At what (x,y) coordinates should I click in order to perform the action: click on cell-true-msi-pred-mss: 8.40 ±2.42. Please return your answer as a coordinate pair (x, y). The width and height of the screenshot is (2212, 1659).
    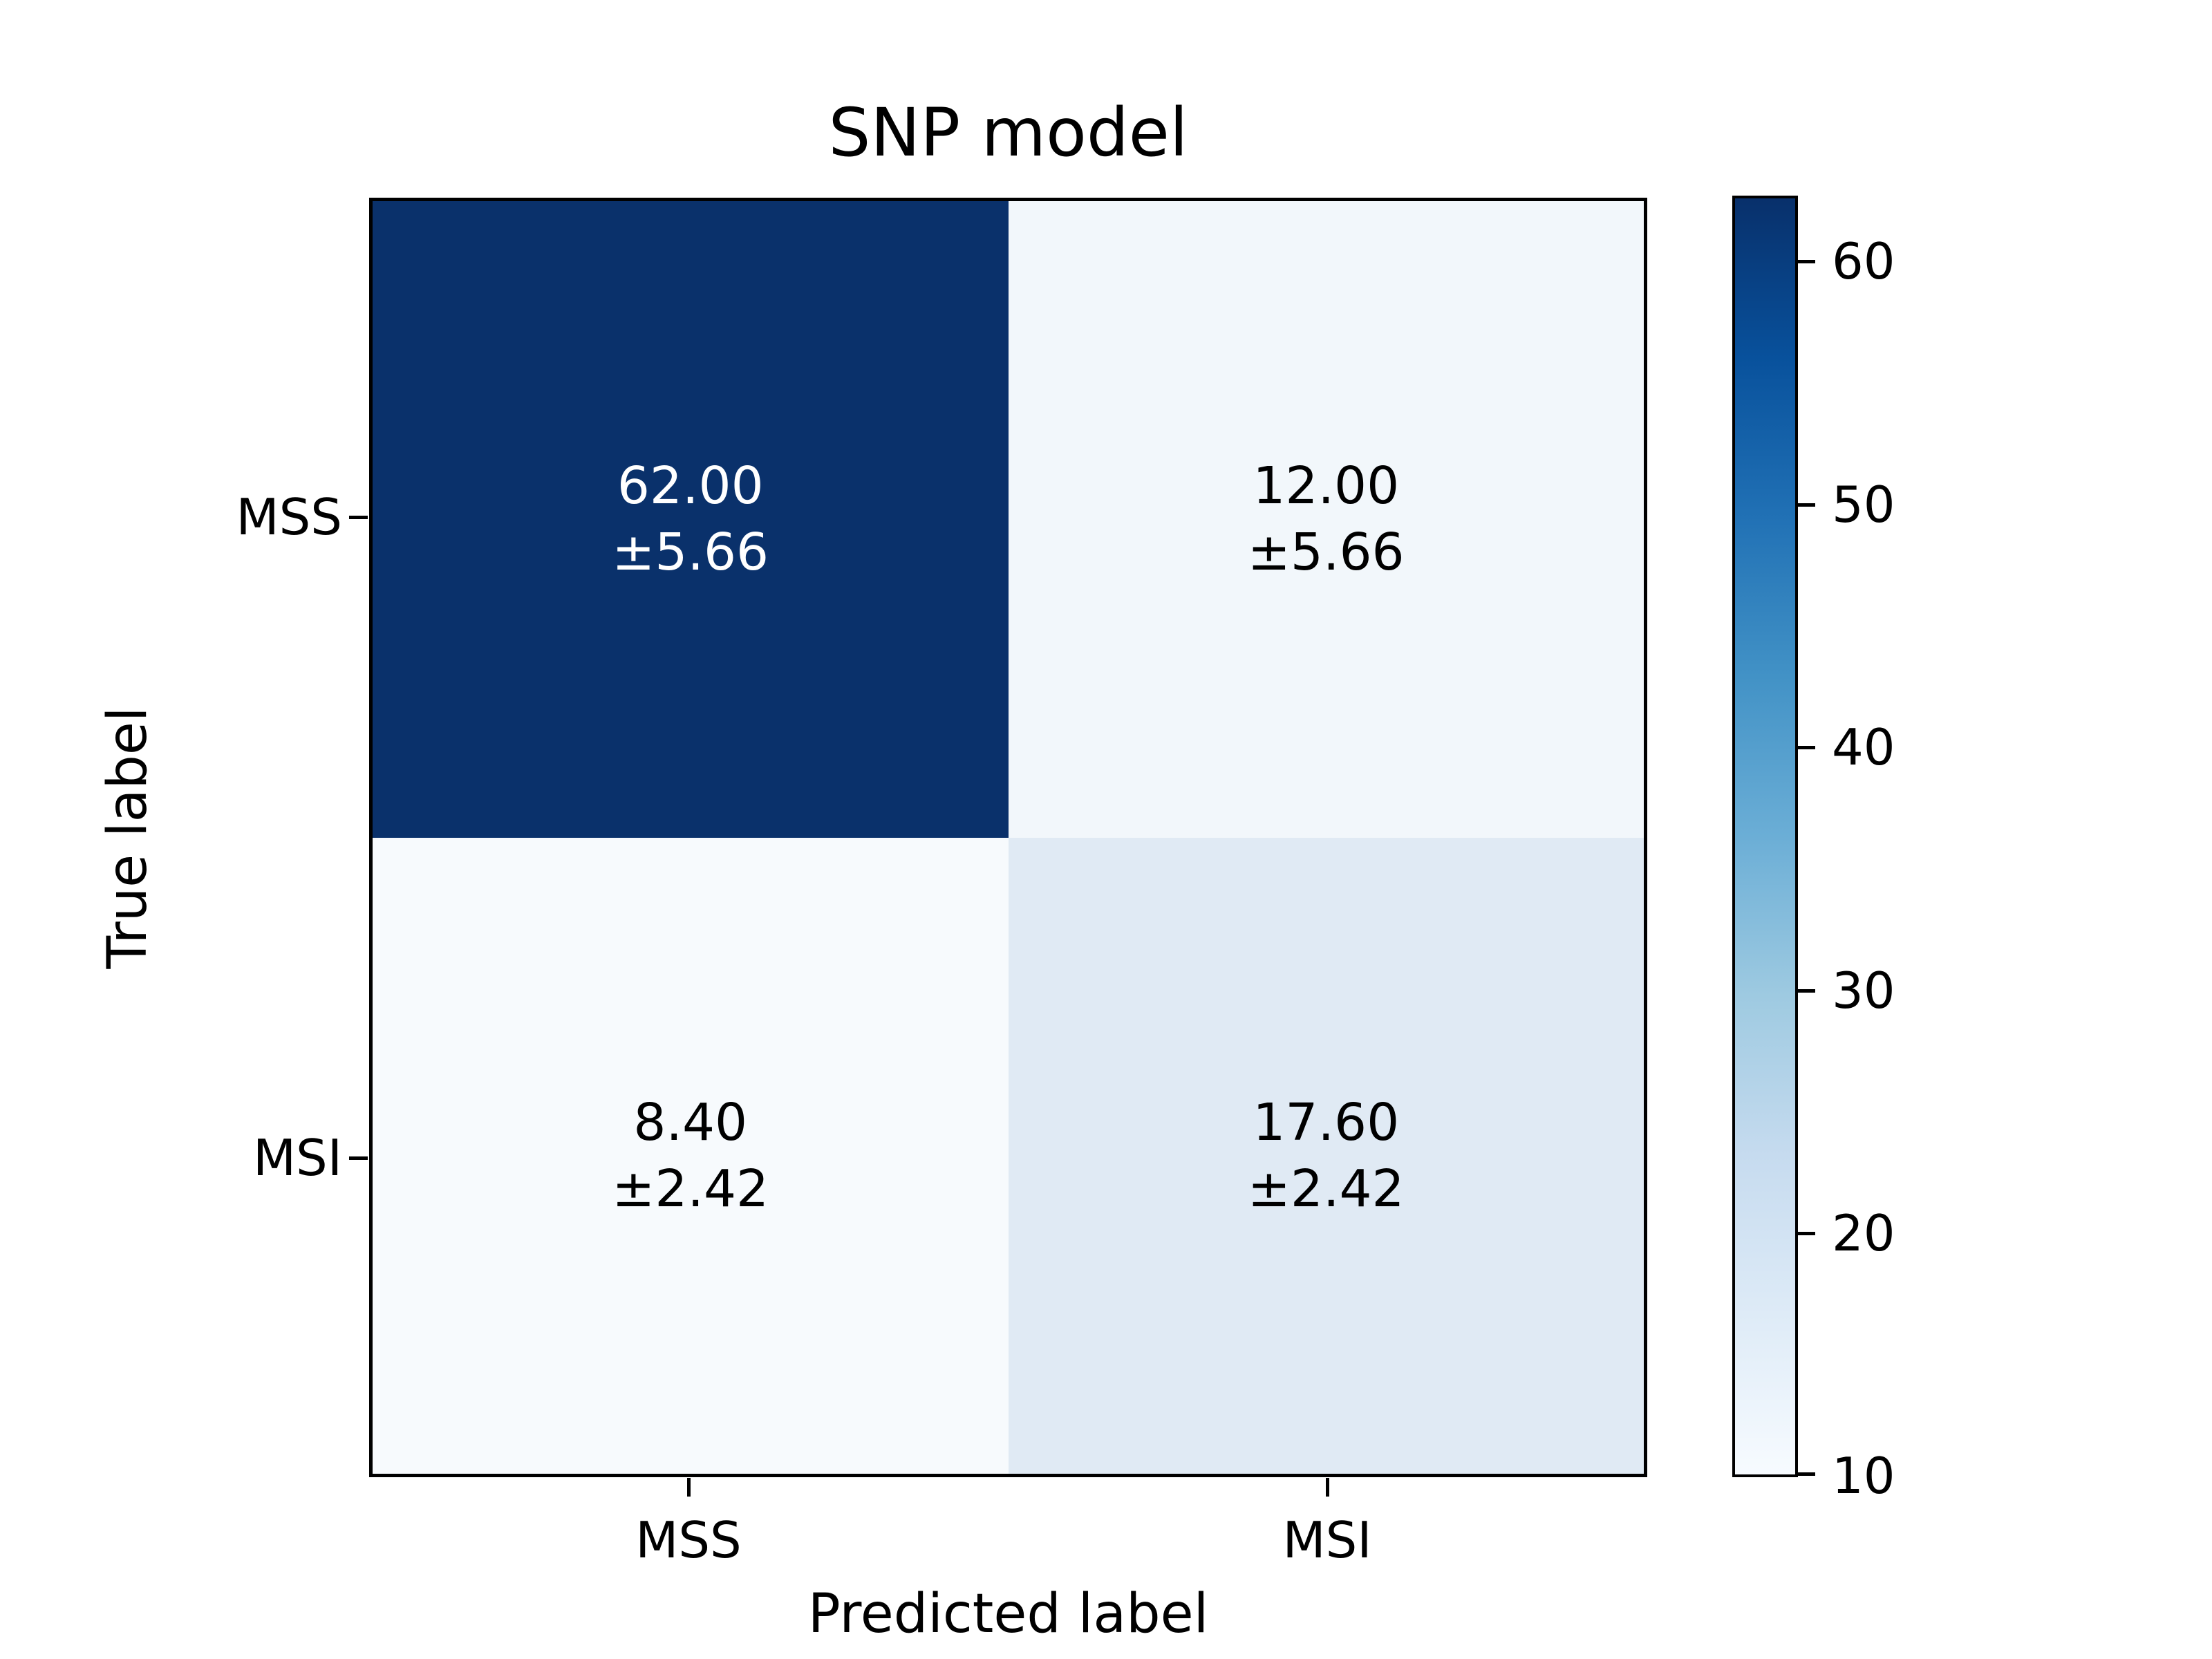
    Looking at the image, I should click on (691, 1155).